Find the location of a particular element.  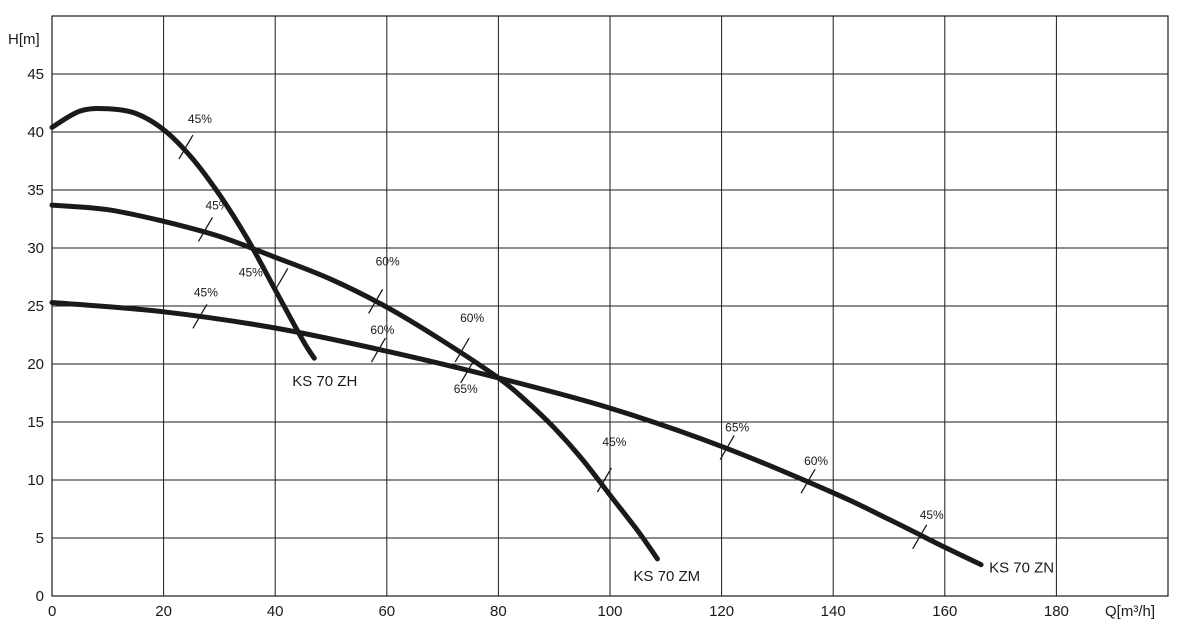

curve-name-label: KS 70 ZH is located at coordinates (324, 381).